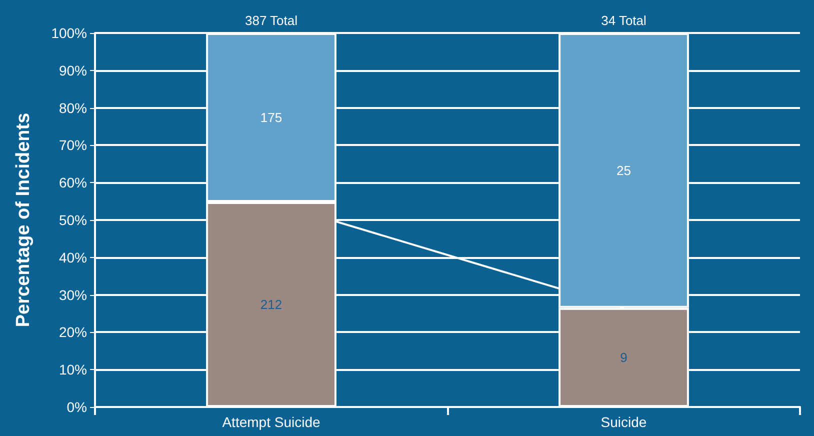 The image size is (814, 436). Describe the element at coordinates (623, 170) in the screenshot. I see `annotation: 25` at that location.